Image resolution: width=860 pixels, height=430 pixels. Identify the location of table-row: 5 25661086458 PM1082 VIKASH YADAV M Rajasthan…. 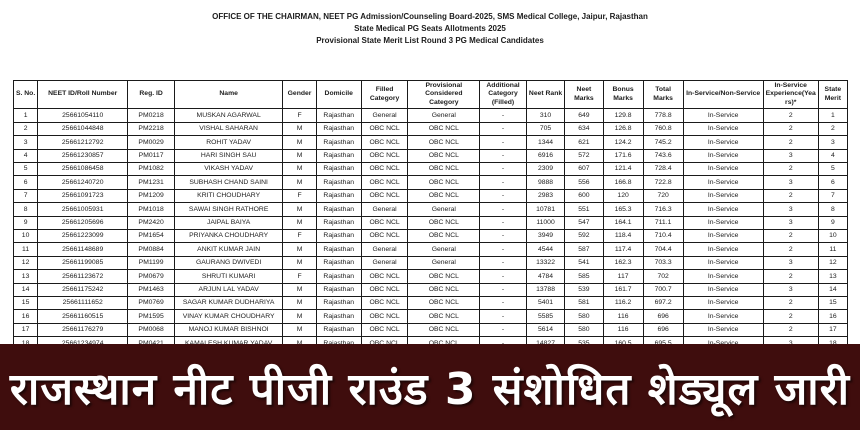
(430, 169).